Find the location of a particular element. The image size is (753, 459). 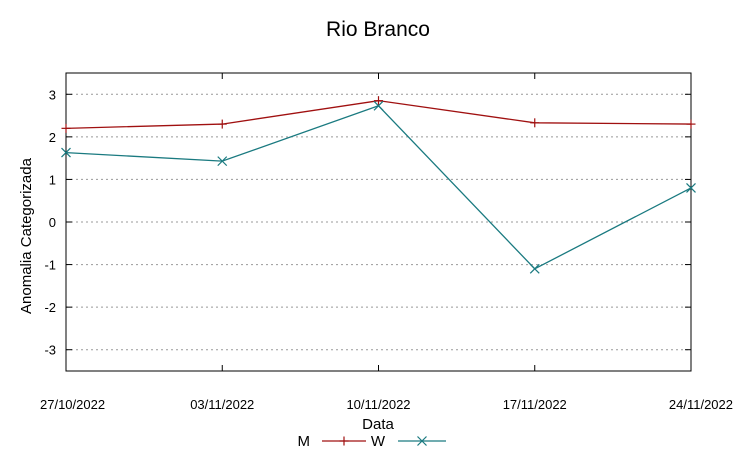

y-tick-label: -3 is located at coordinates (50, 350).